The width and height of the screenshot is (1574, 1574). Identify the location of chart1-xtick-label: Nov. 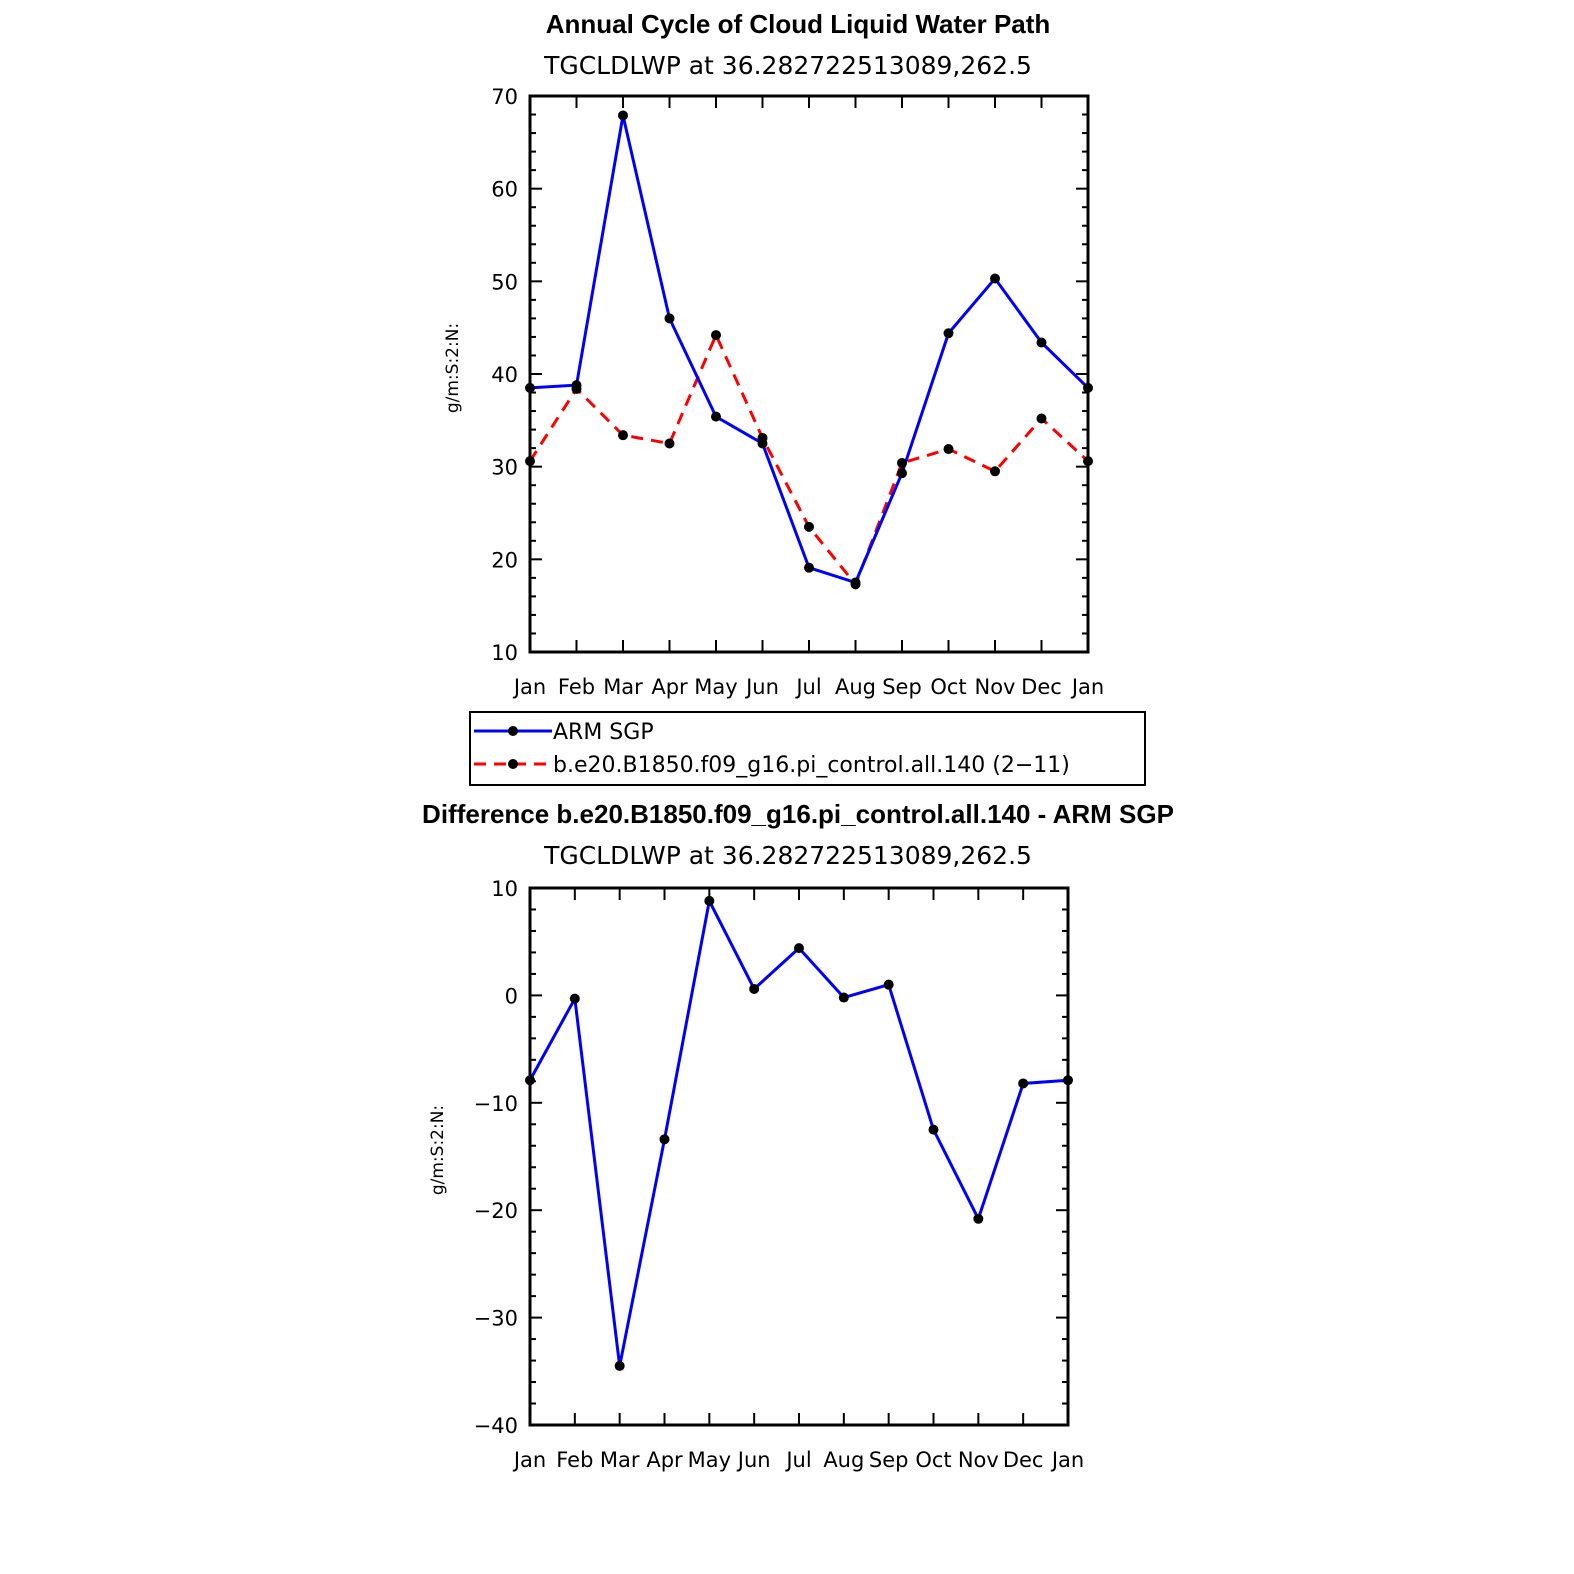
(995, 687).